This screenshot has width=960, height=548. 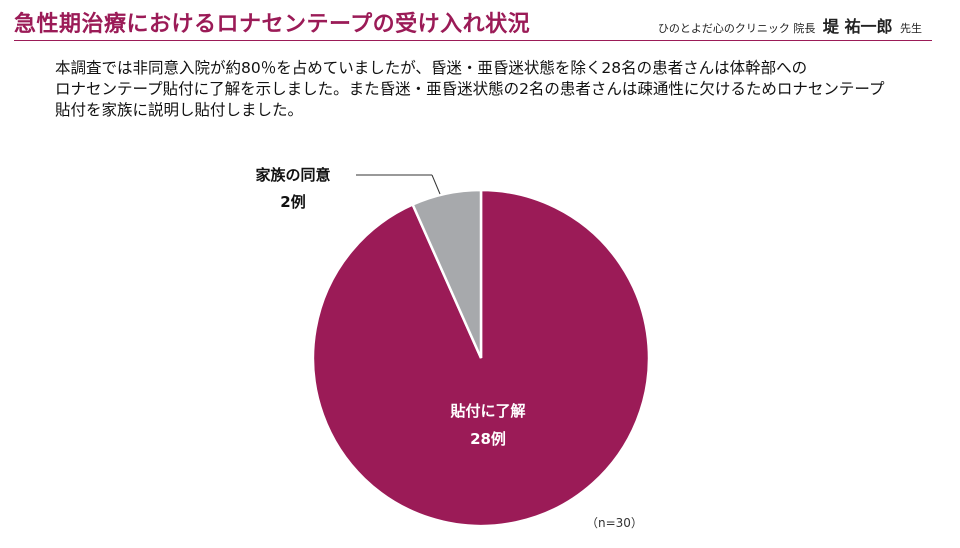 I want to click on presenter-byline: ひのとよだ心のクリニック 院長 堤 祐一郎 先生, so click(x=790, y=25).